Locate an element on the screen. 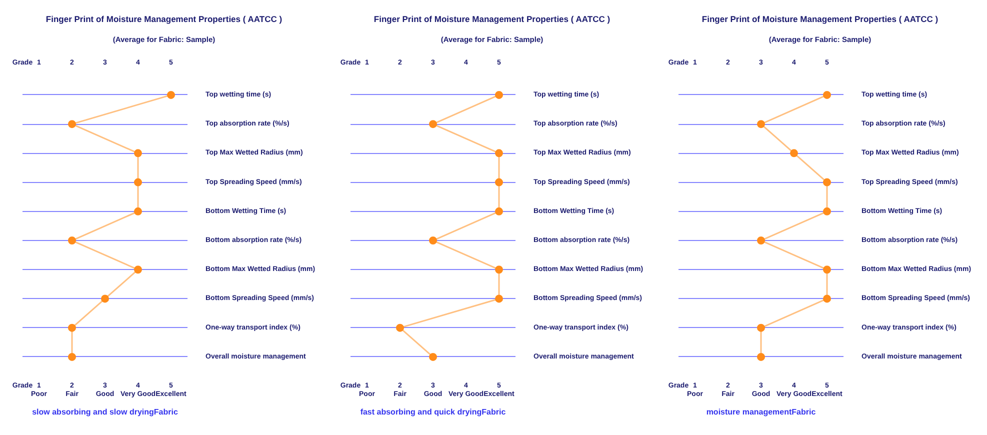 Image resolution: width=987 pixels, height=435 pixels. text: slow absorbing and slow dryingFabric is located at coordinates (105, 412).